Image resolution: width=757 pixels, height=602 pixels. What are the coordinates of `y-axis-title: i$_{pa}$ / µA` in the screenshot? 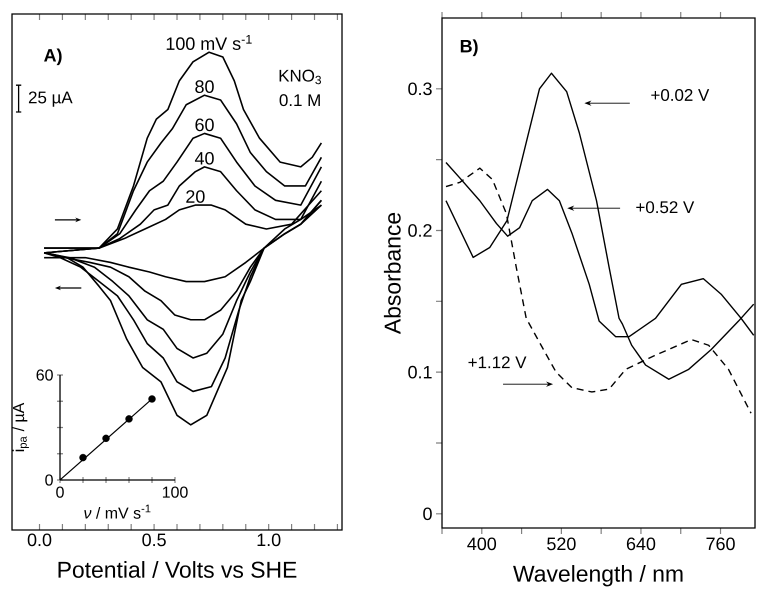 It's located at (20, 427).